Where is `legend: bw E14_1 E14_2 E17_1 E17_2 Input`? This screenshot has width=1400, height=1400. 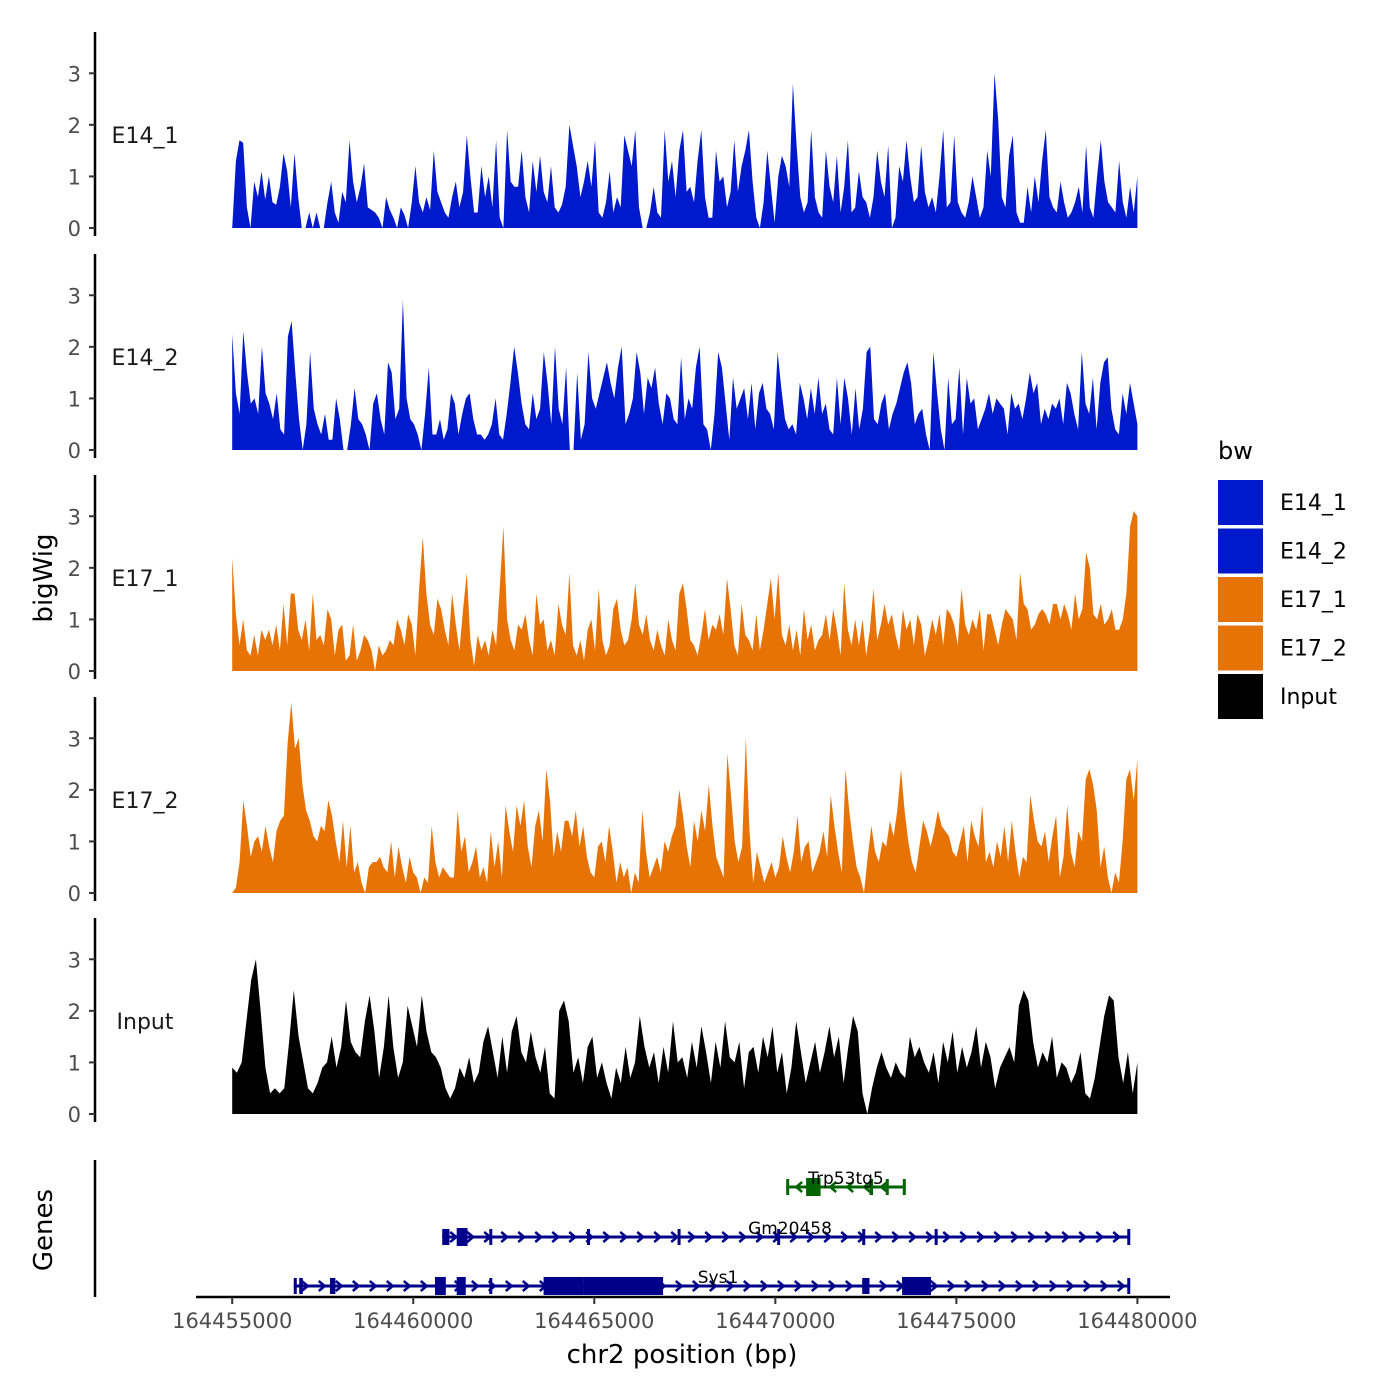
legend: bw E14_1 E14_2 E17_1 E17_2 Input is located at coordinates (1282, 578).